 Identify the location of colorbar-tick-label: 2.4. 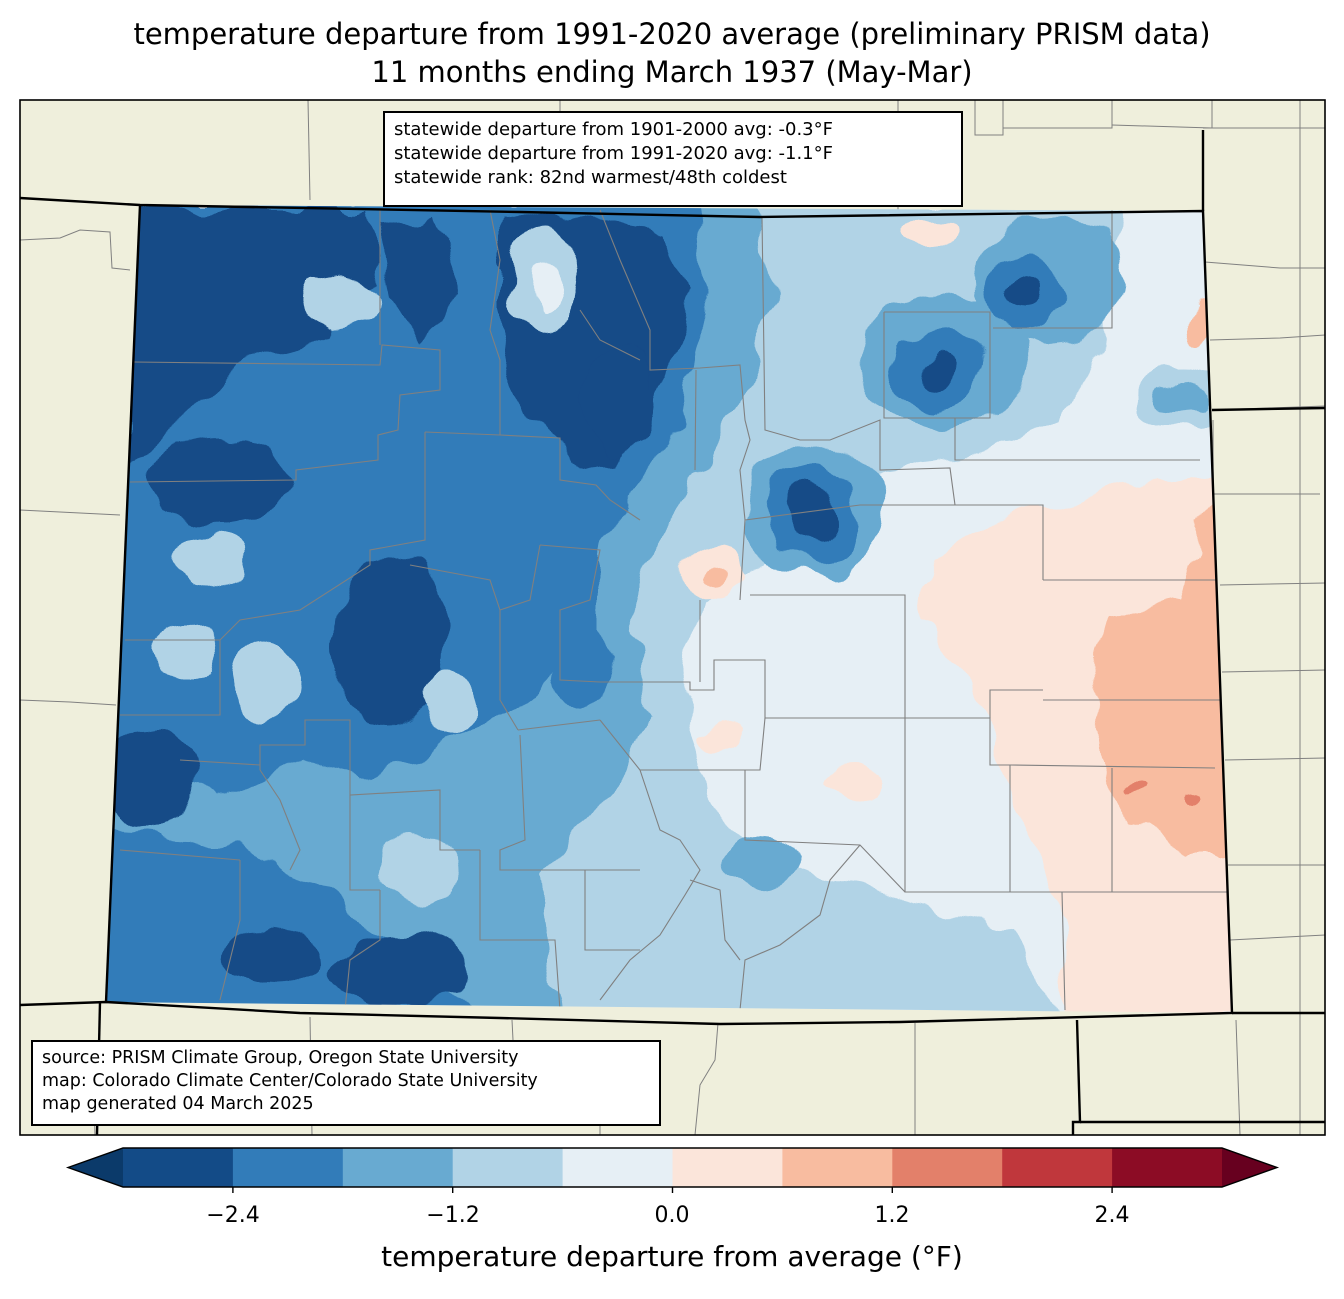
(1112, 1215).